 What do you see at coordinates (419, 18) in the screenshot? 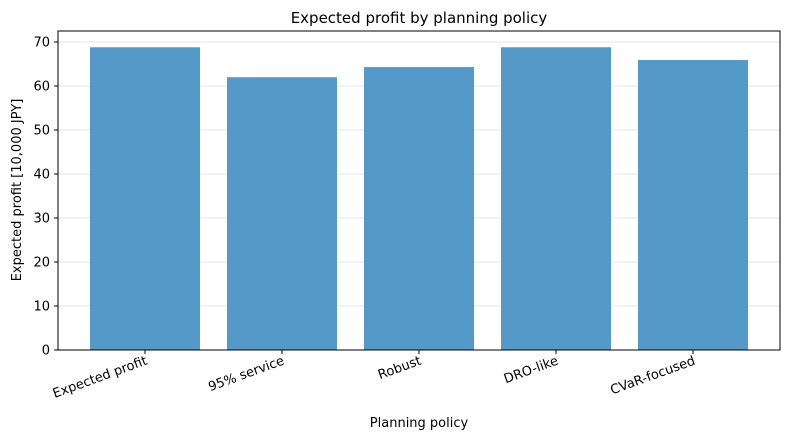
I see `chart-title: Expected profit by planning policy` at bounding box center [419, 18].